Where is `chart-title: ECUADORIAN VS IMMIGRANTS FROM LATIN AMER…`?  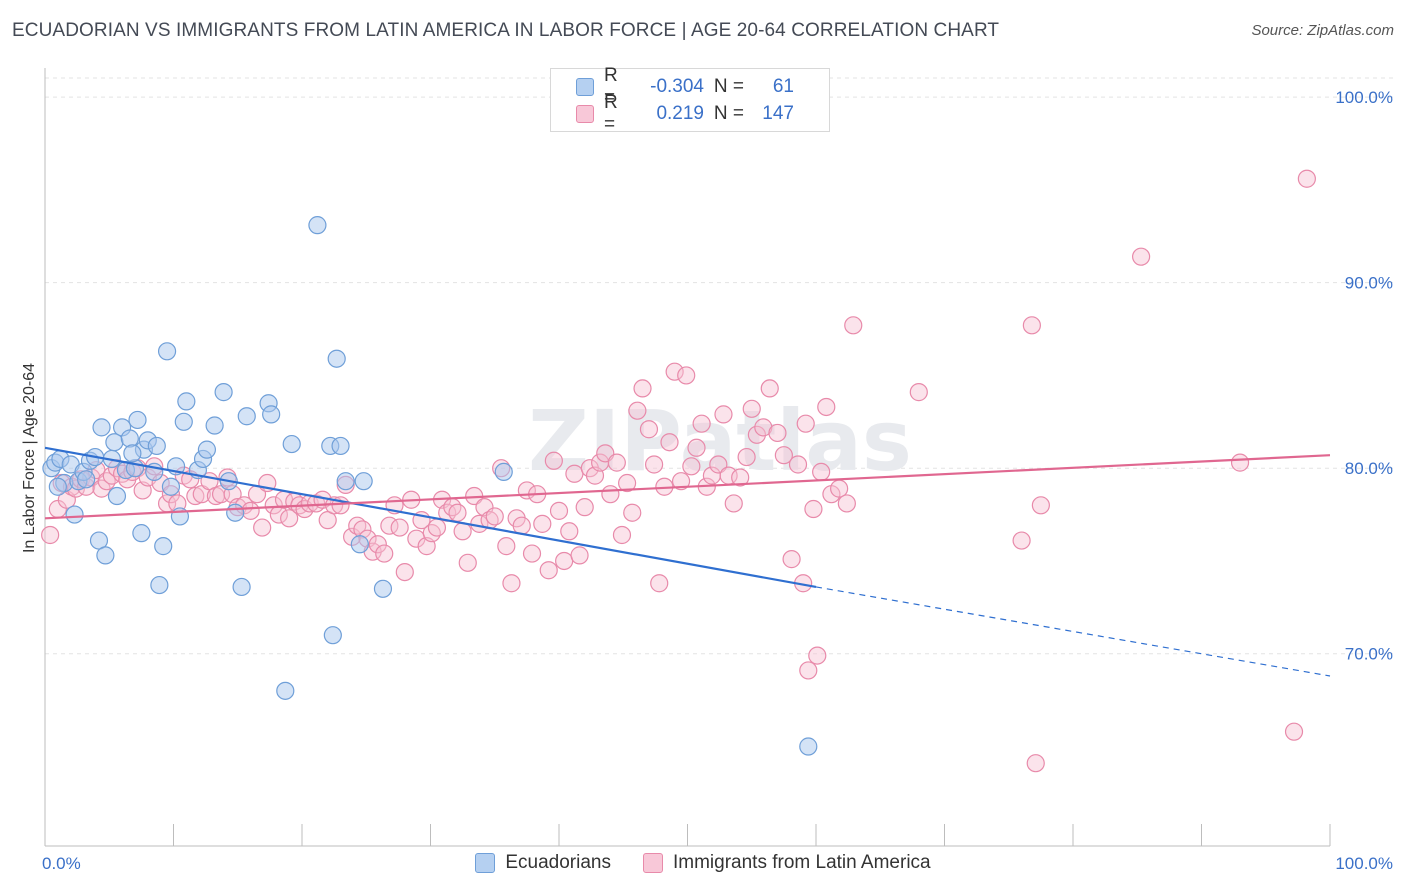
chart-title: ECUADORIAN VS IMMIGRANTS FROM LATIN AMER… is located at coordinates (506, 30).